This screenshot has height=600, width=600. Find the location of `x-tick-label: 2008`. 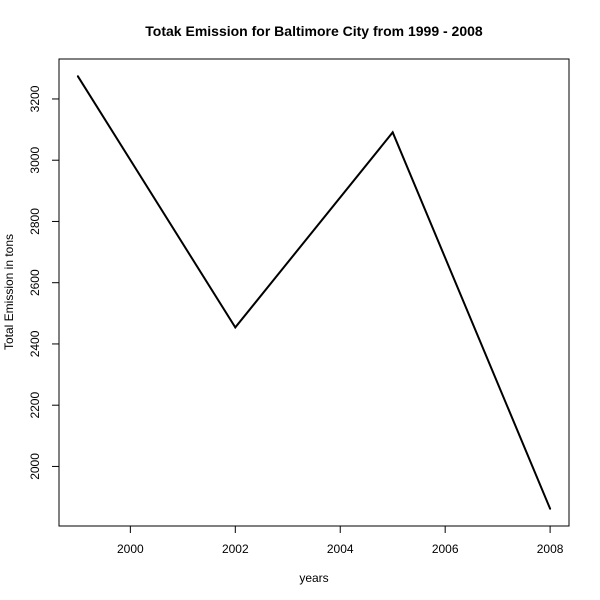

x-tick-label: 2008 is located at coordinates (550, 549).